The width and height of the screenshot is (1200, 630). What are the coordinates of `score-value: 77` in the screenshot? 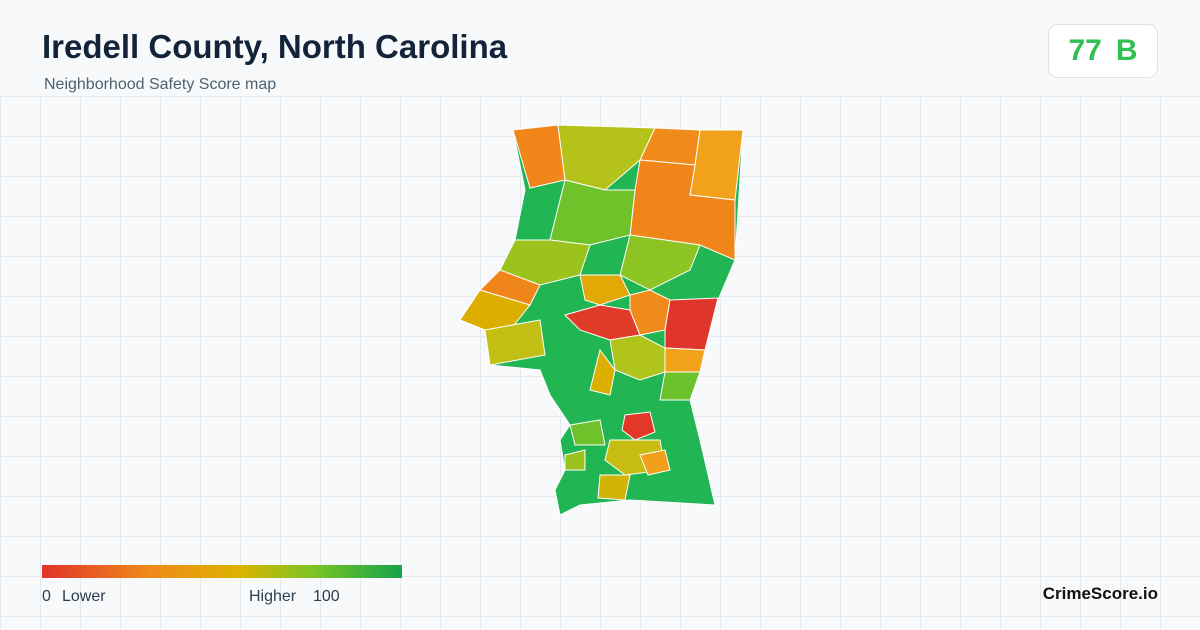 It's located at (1085, 50).